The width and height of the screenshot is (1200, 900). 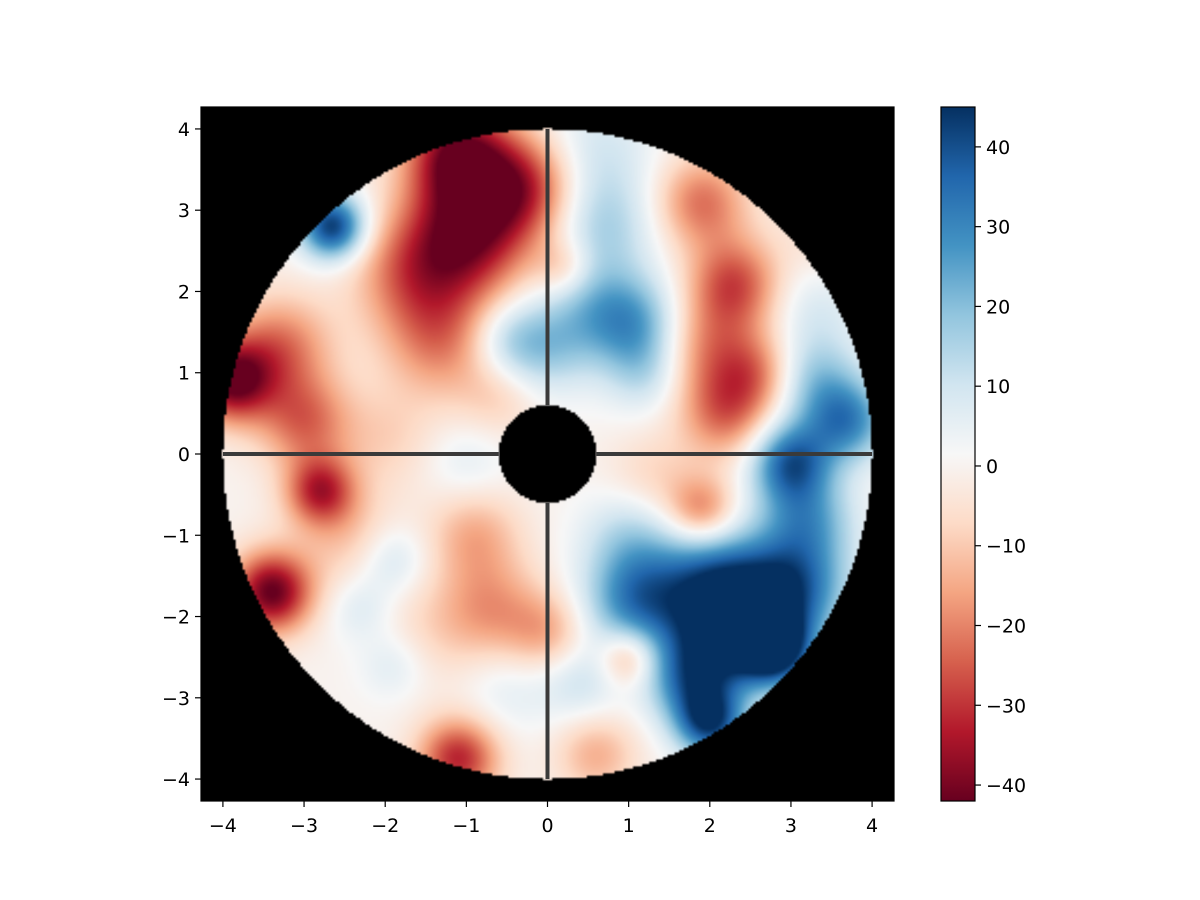 What do you see at coordinates (998, 228) in the screenshot?
I see `colorbar-tick-label: 30` at bounding box center [998, 228].